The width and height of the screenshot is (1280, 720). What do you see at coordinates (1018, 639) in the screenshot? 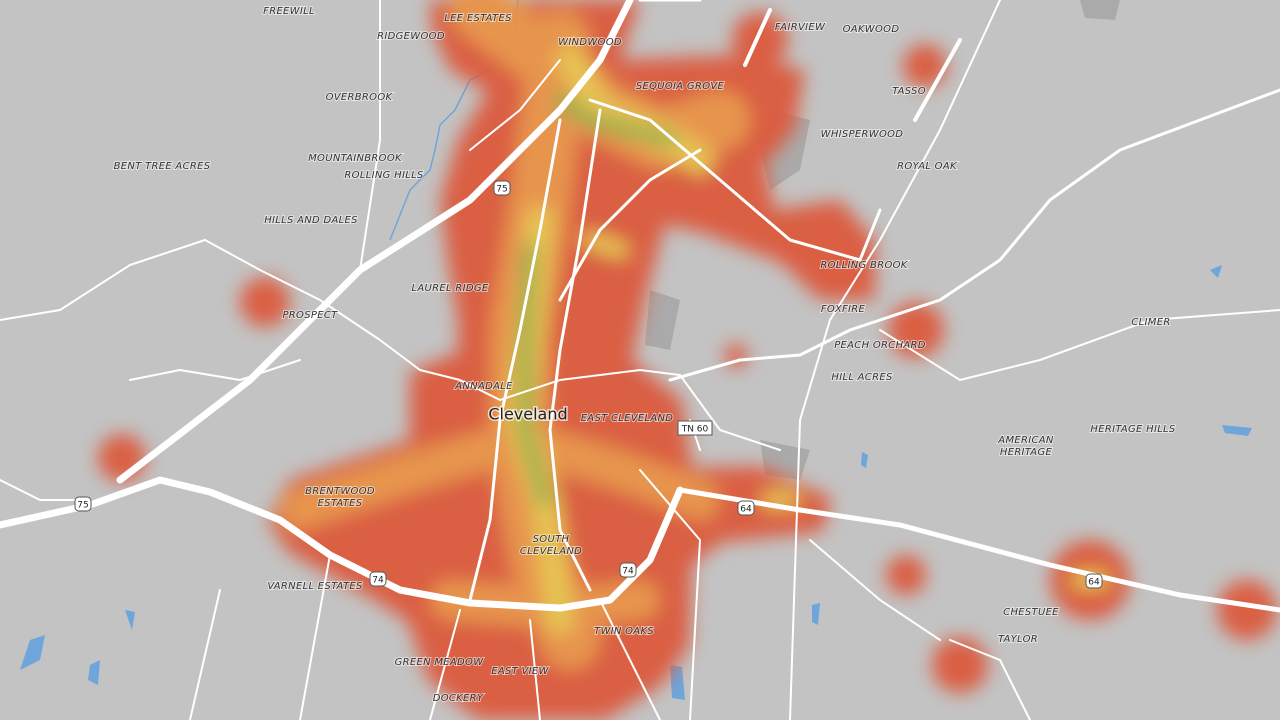
I see `place-label: TAYLOR` at bounding box center [1018, 639].